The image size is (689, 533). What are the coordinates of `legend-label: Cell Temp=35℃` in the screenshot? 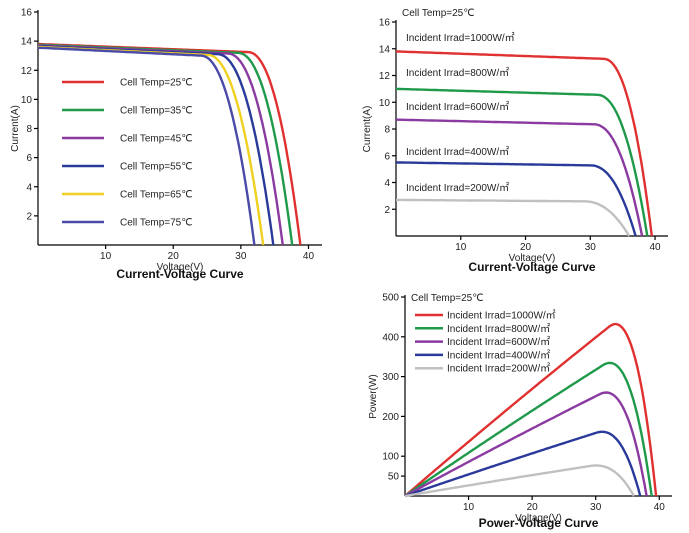 It's located at (156, 111).